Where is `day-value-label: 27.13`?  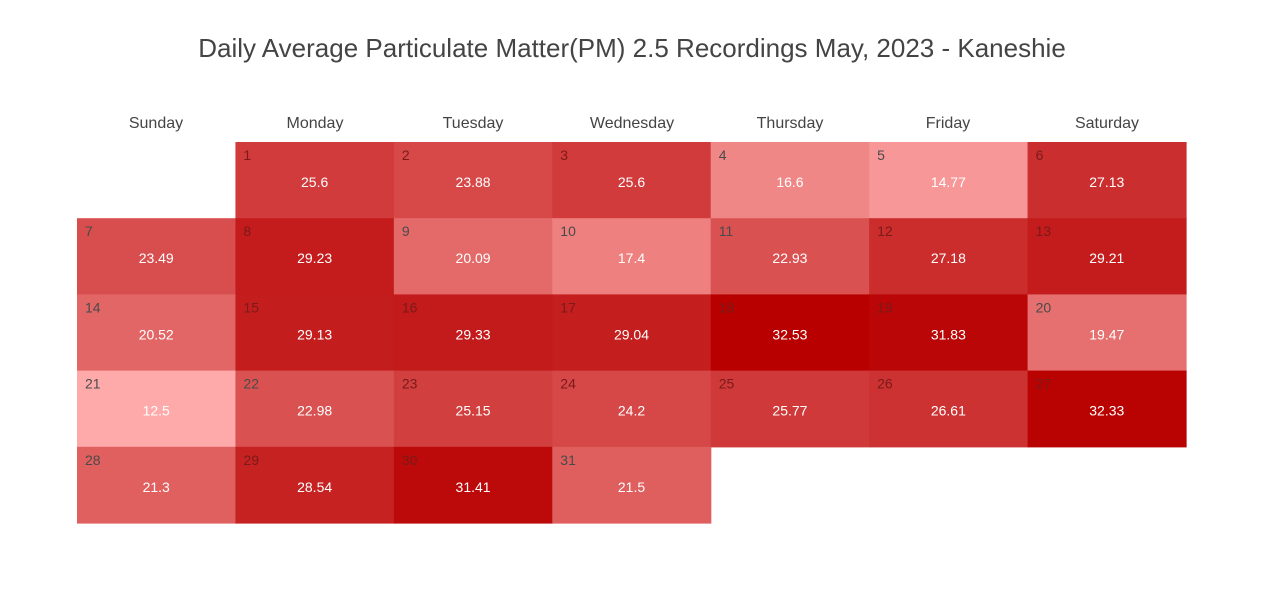
day-value-label: 27.13 is located at coordinates (1106, 182).